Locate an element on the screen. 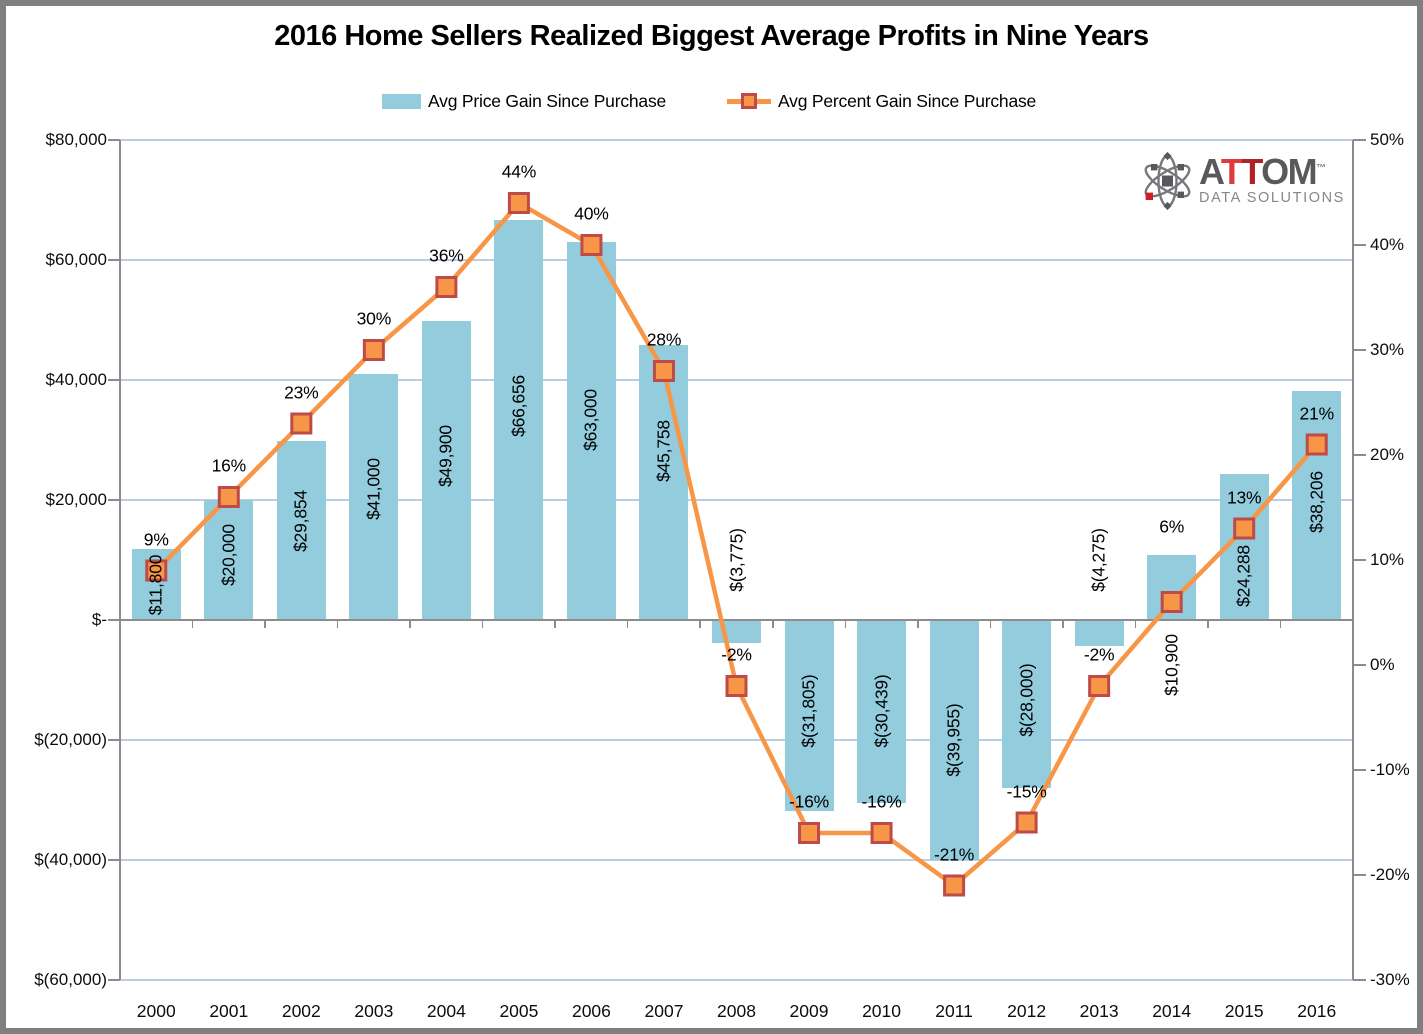  percent-value-label-2000: 9% is located at coordinates (156, 539).